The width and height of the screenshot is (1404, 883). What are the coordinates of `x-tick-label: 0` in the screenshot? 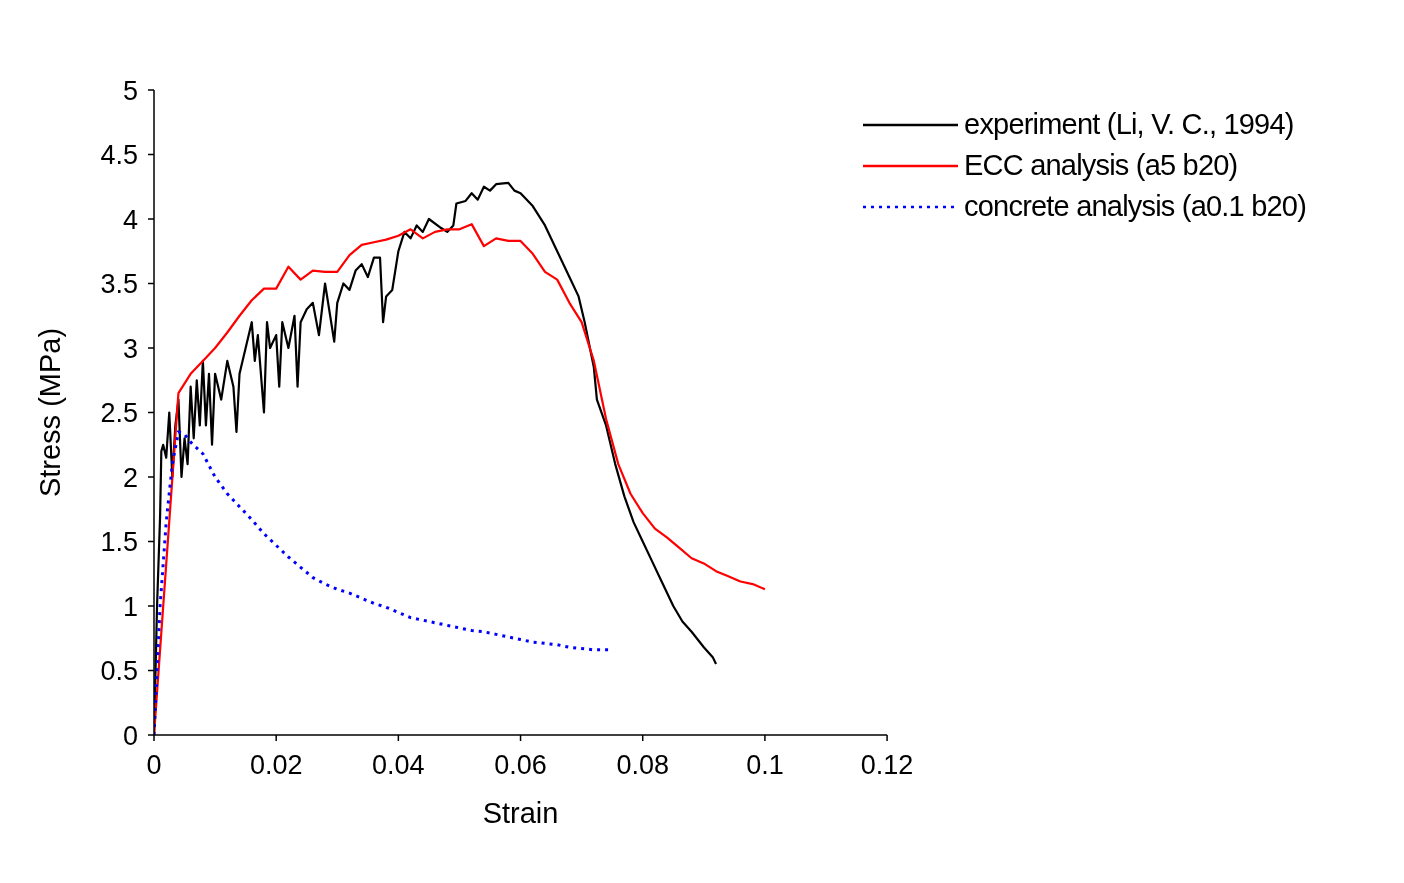 It's located at (154, 765).